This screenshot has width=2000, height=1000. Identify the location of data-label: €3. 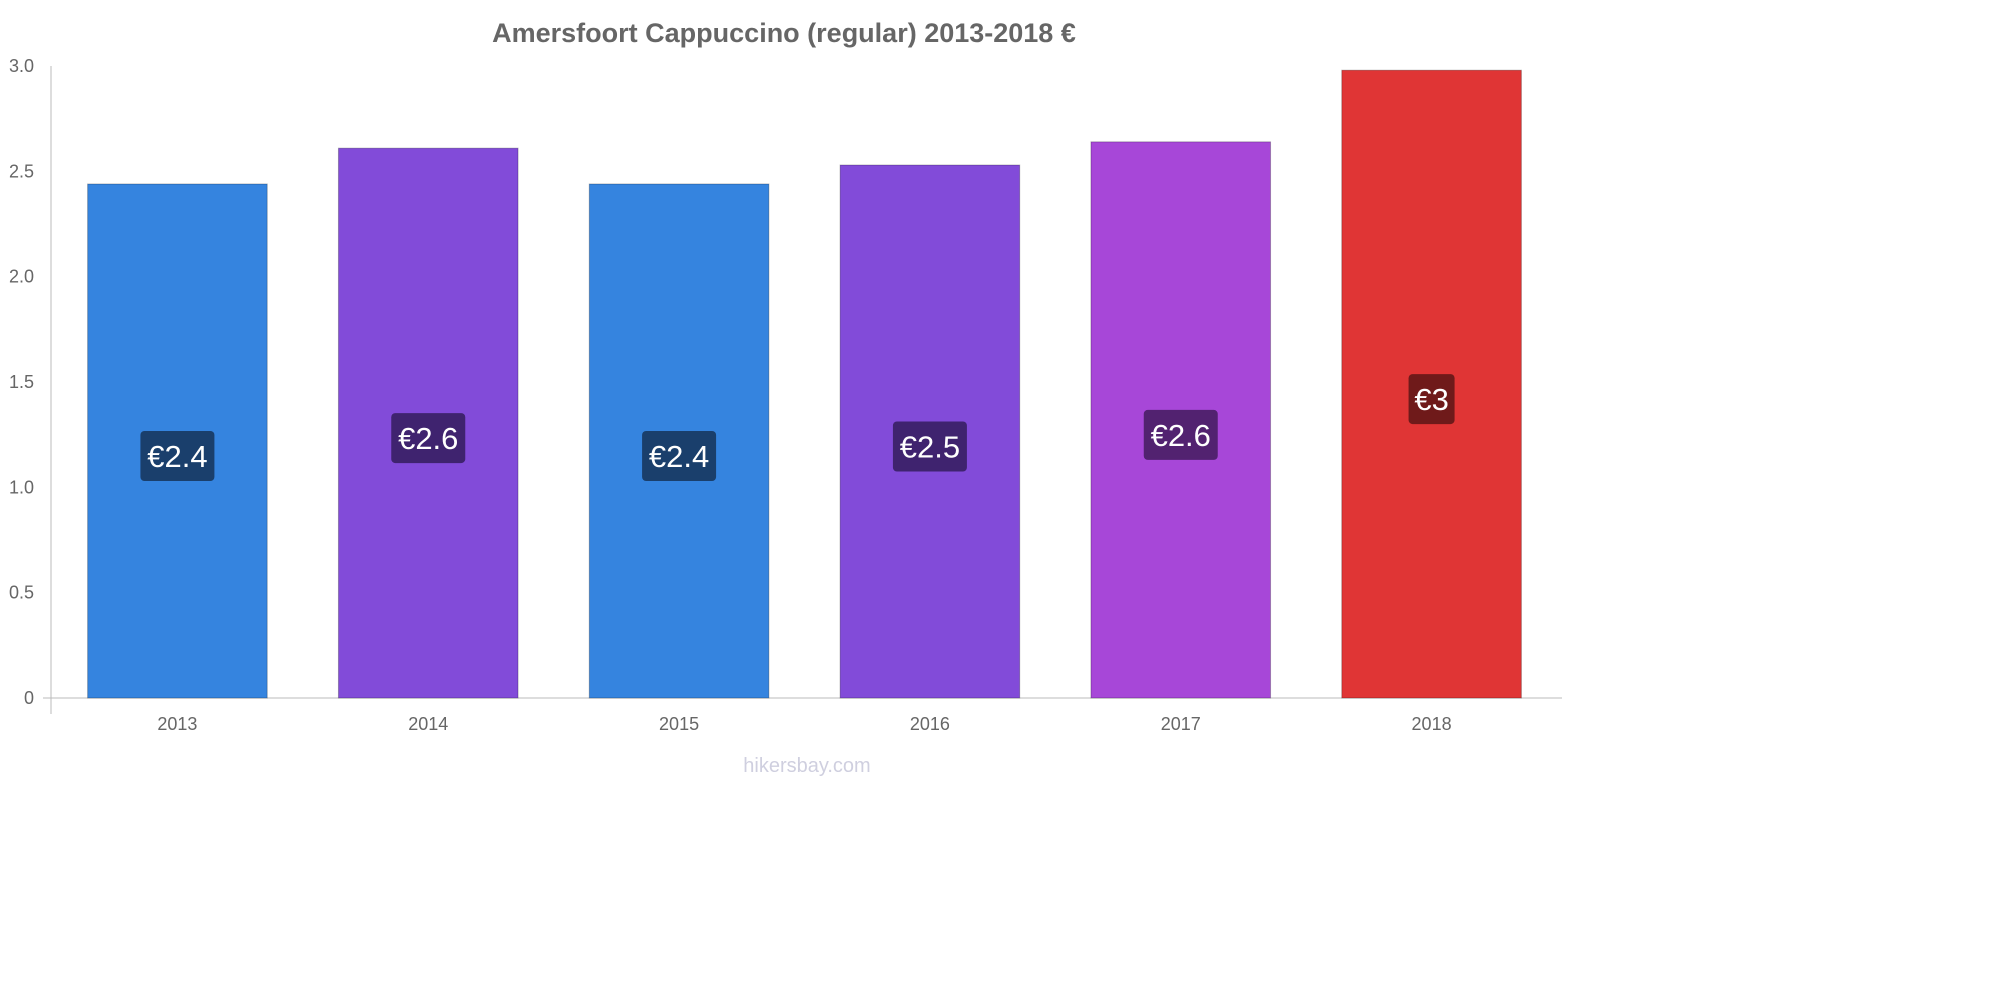
(1431, 399).